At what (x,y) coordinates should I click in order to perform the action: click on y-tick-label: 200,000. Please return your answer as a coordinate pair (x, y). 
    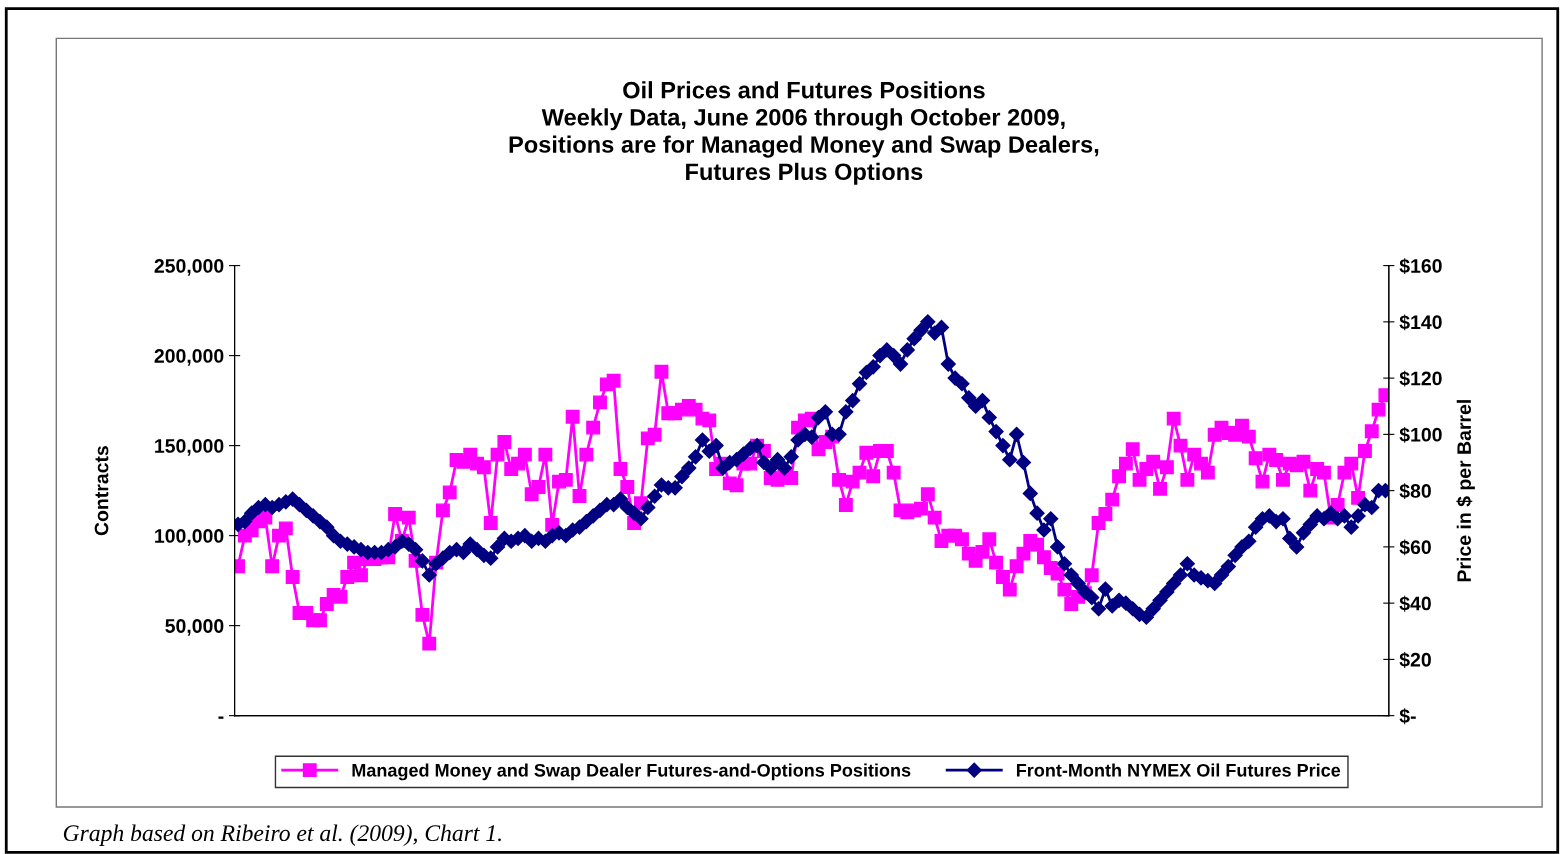
    Looking at the image, I should click on (189, 357).